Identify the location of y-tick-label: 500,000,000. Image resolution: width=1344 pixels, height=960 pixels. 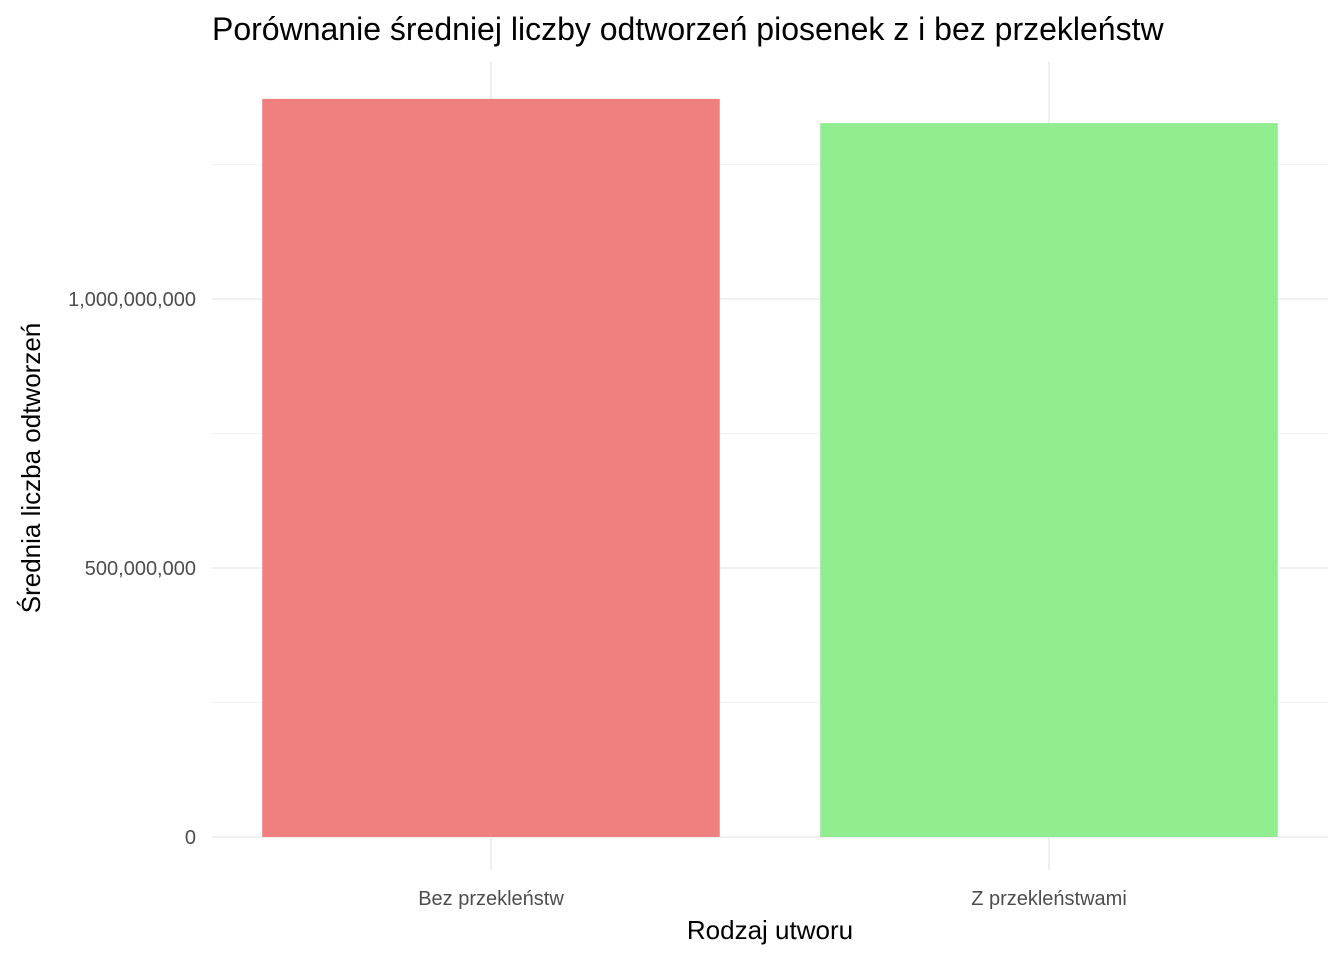
(140, 569).